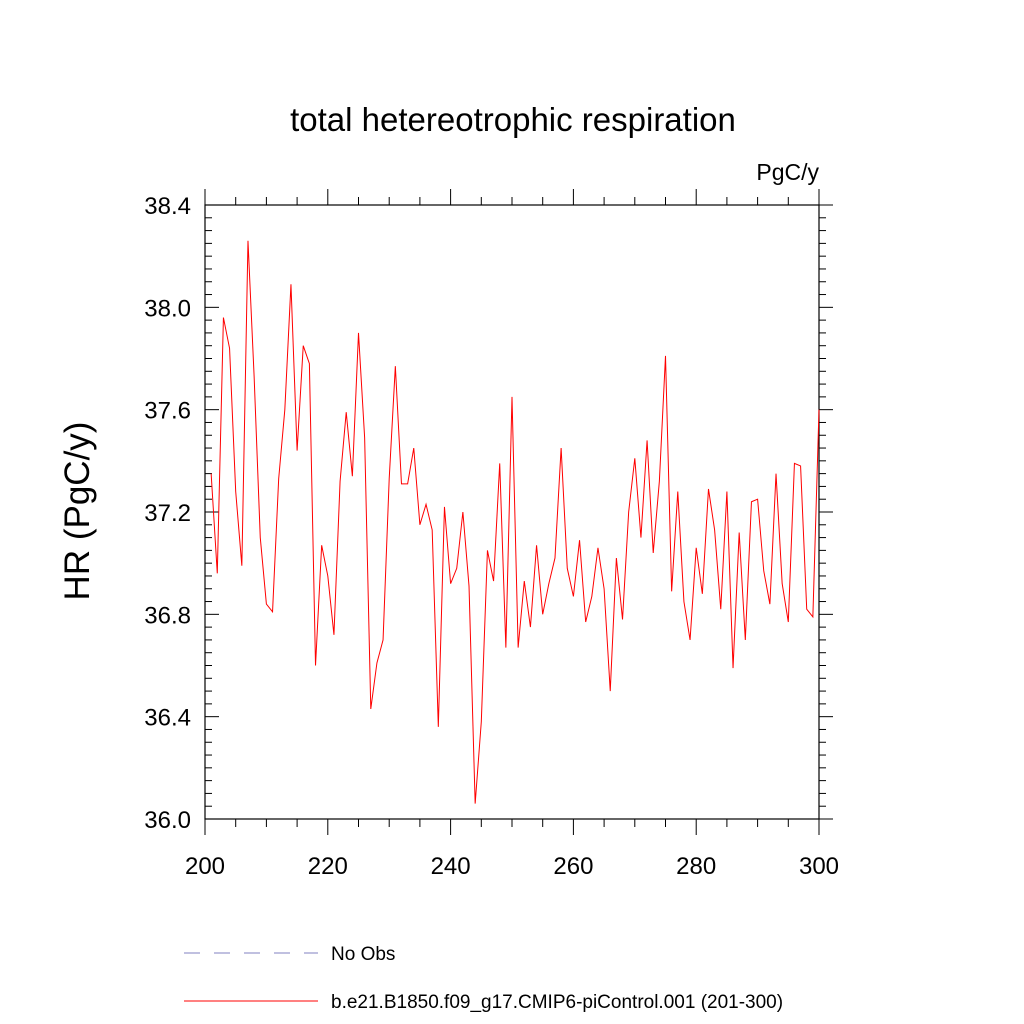 The width and height of the screenshot is (1024, 1024). What do you see at coordinates (696, 866) in the screenshot?
I see `x-tick-label: 280` at bounding box center [696, 866].